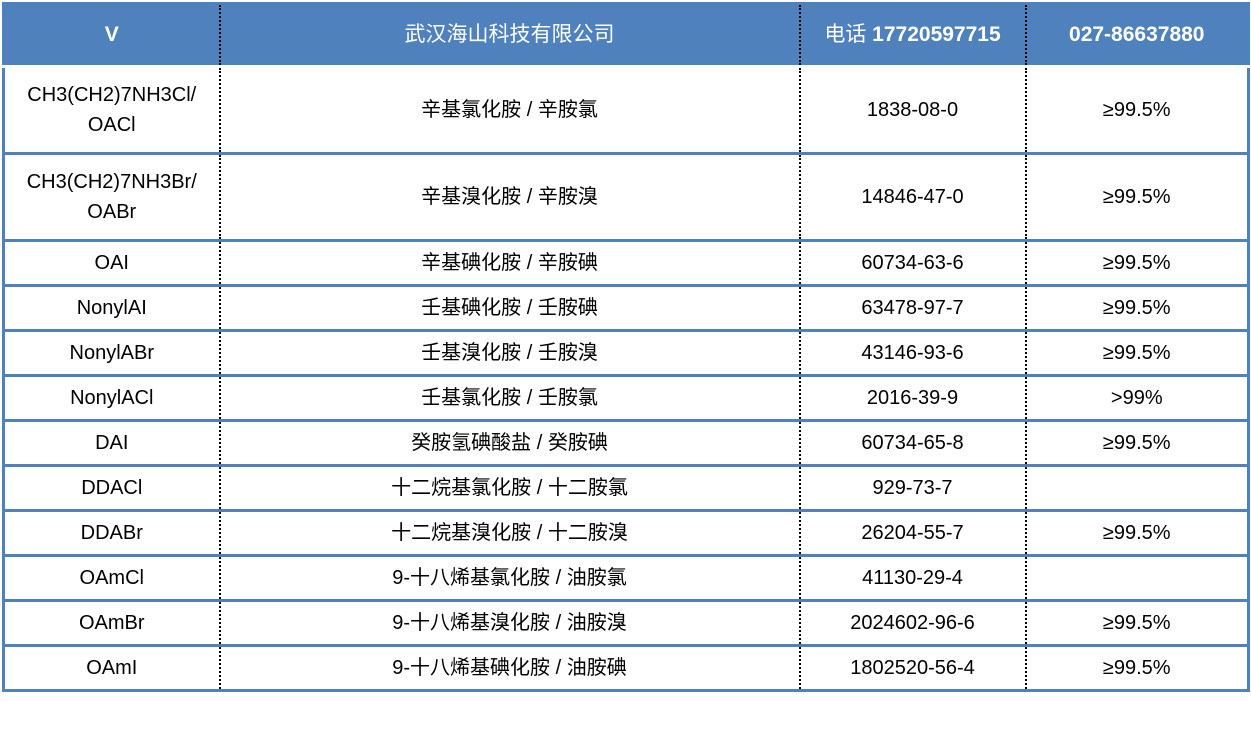 This screenshot has height=734, width=1251. I want to click on table-row: DDABr 十二烷基溴化胺 / 十二胺溴 26204-55-7 ≥99.5%, so click(626, 533).